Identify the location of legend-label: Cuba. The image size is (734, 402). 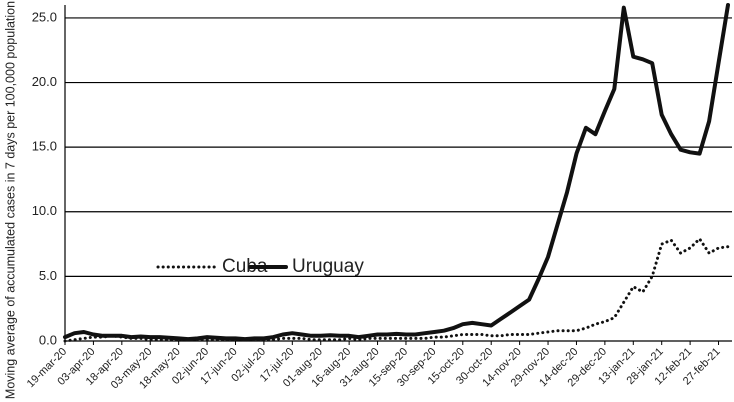
(245, 266).